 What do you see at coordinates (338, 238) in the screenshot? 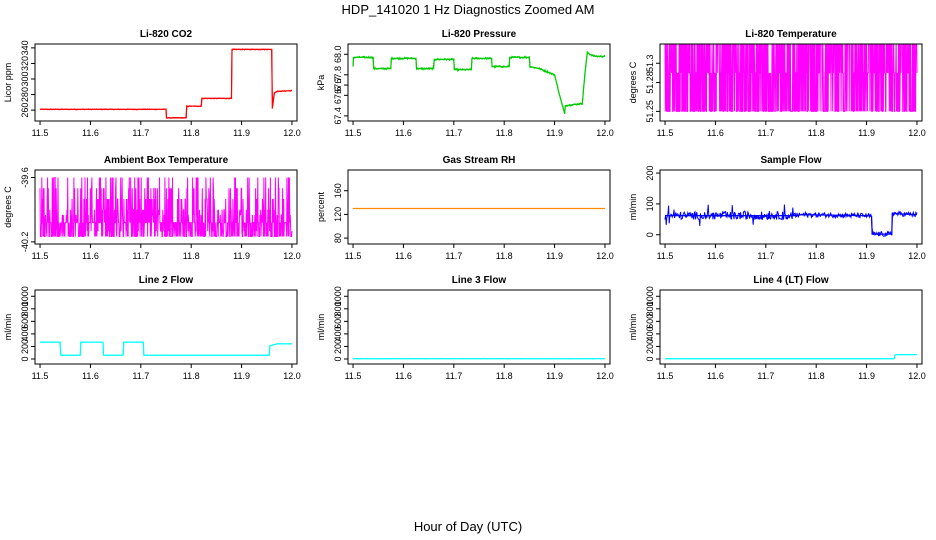
I see `y-tick-label: 80` at bounding box center [338, 238].